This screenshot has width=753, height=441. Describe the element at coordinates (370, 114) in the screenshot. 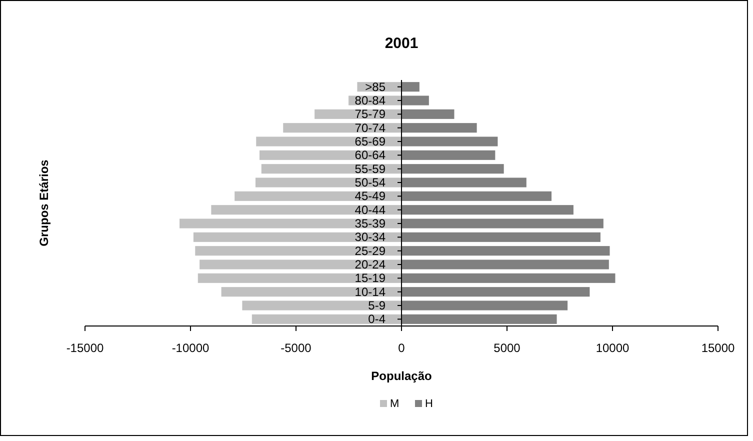

I see `y-tick-label: 75-79` at that location.